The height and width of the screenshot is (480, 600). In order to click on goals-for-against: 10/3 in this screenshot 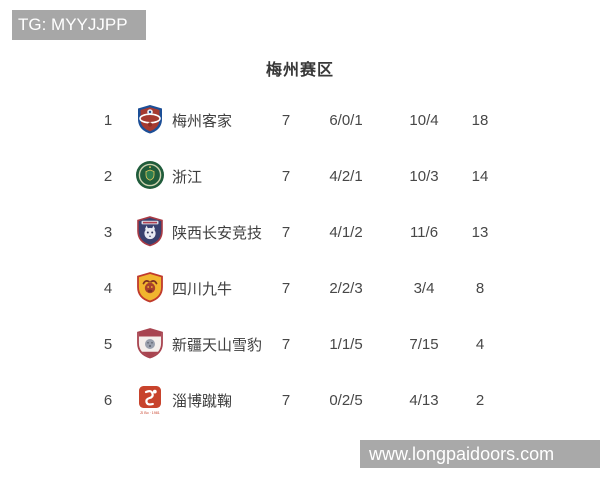, I will do `click(424, 176)`.